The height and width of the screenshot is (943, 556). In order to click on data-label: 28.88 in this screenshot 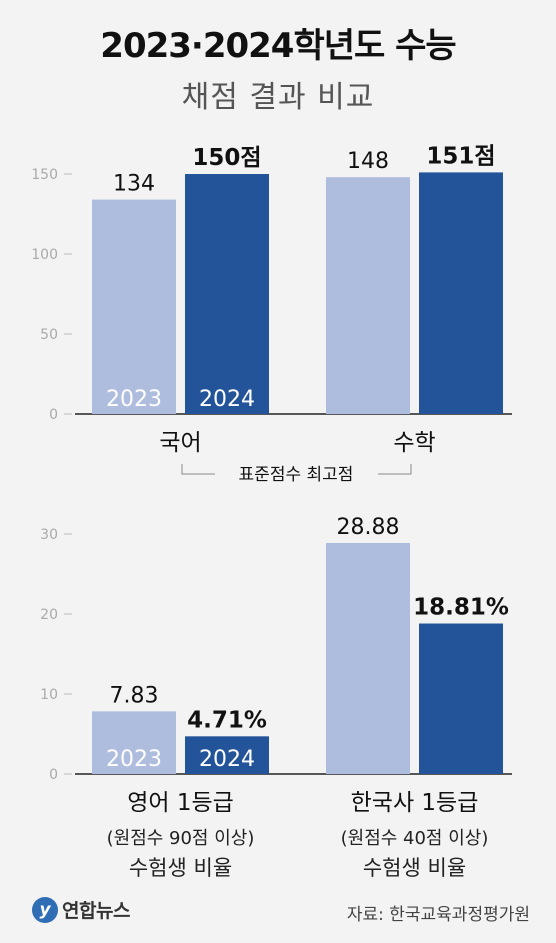, I will do `click(368, 527)`.